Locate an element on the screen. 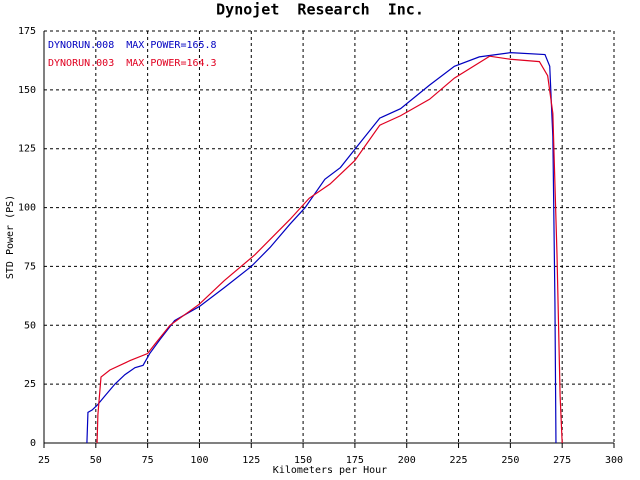 This screenshot has height=480, width=640. x-tick-label: 25 is located at coordinates (44, 460).